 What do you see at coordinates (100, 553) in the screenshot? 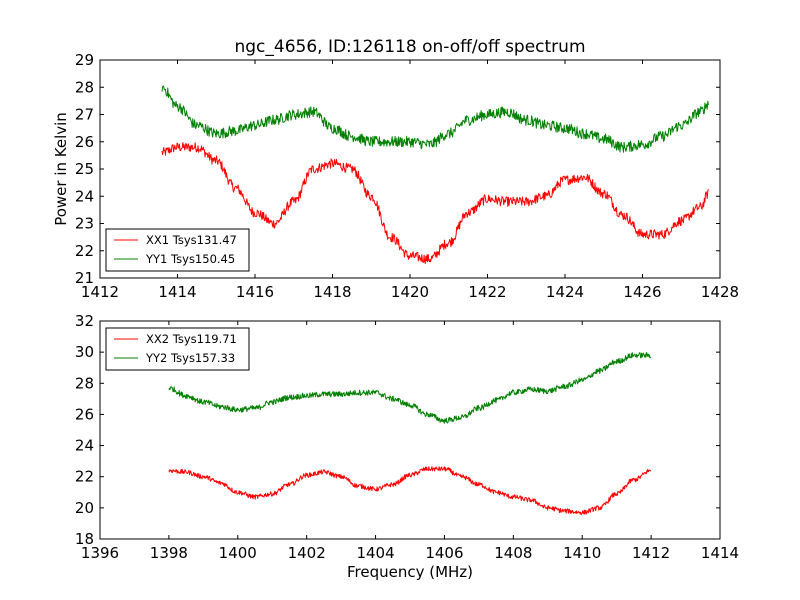
I see `x-tick-label: 1396` at bounding box center [100, 553].